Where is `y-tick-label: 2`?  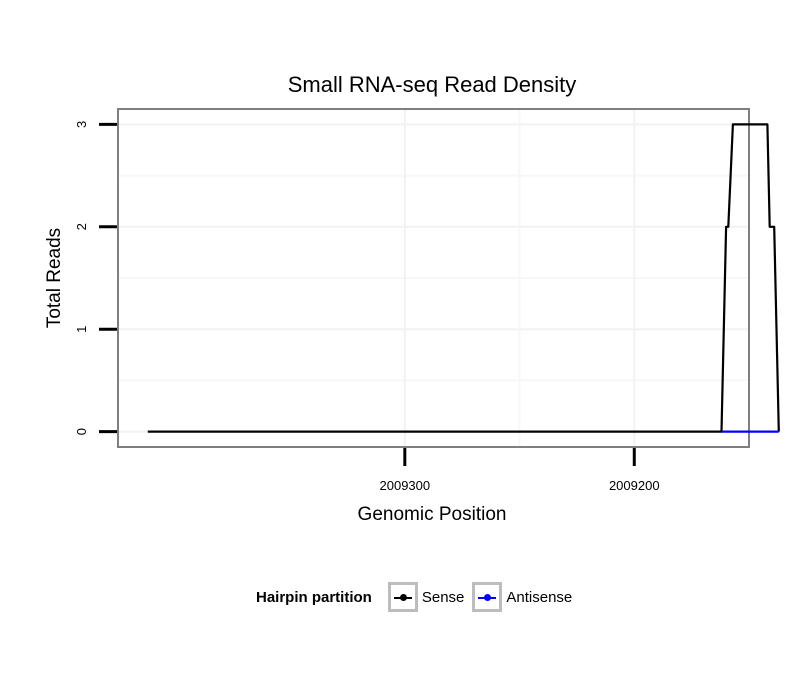 y-tick-label: 2 is located at coordinates (81, 226).